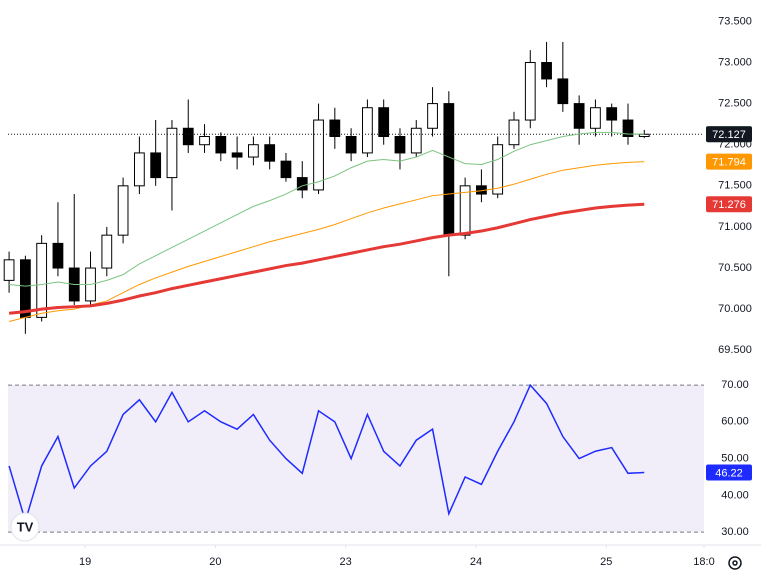 This screenshot has height=582, width=761. I want to click on price-badge-label: 71.794, so click(729, 163).